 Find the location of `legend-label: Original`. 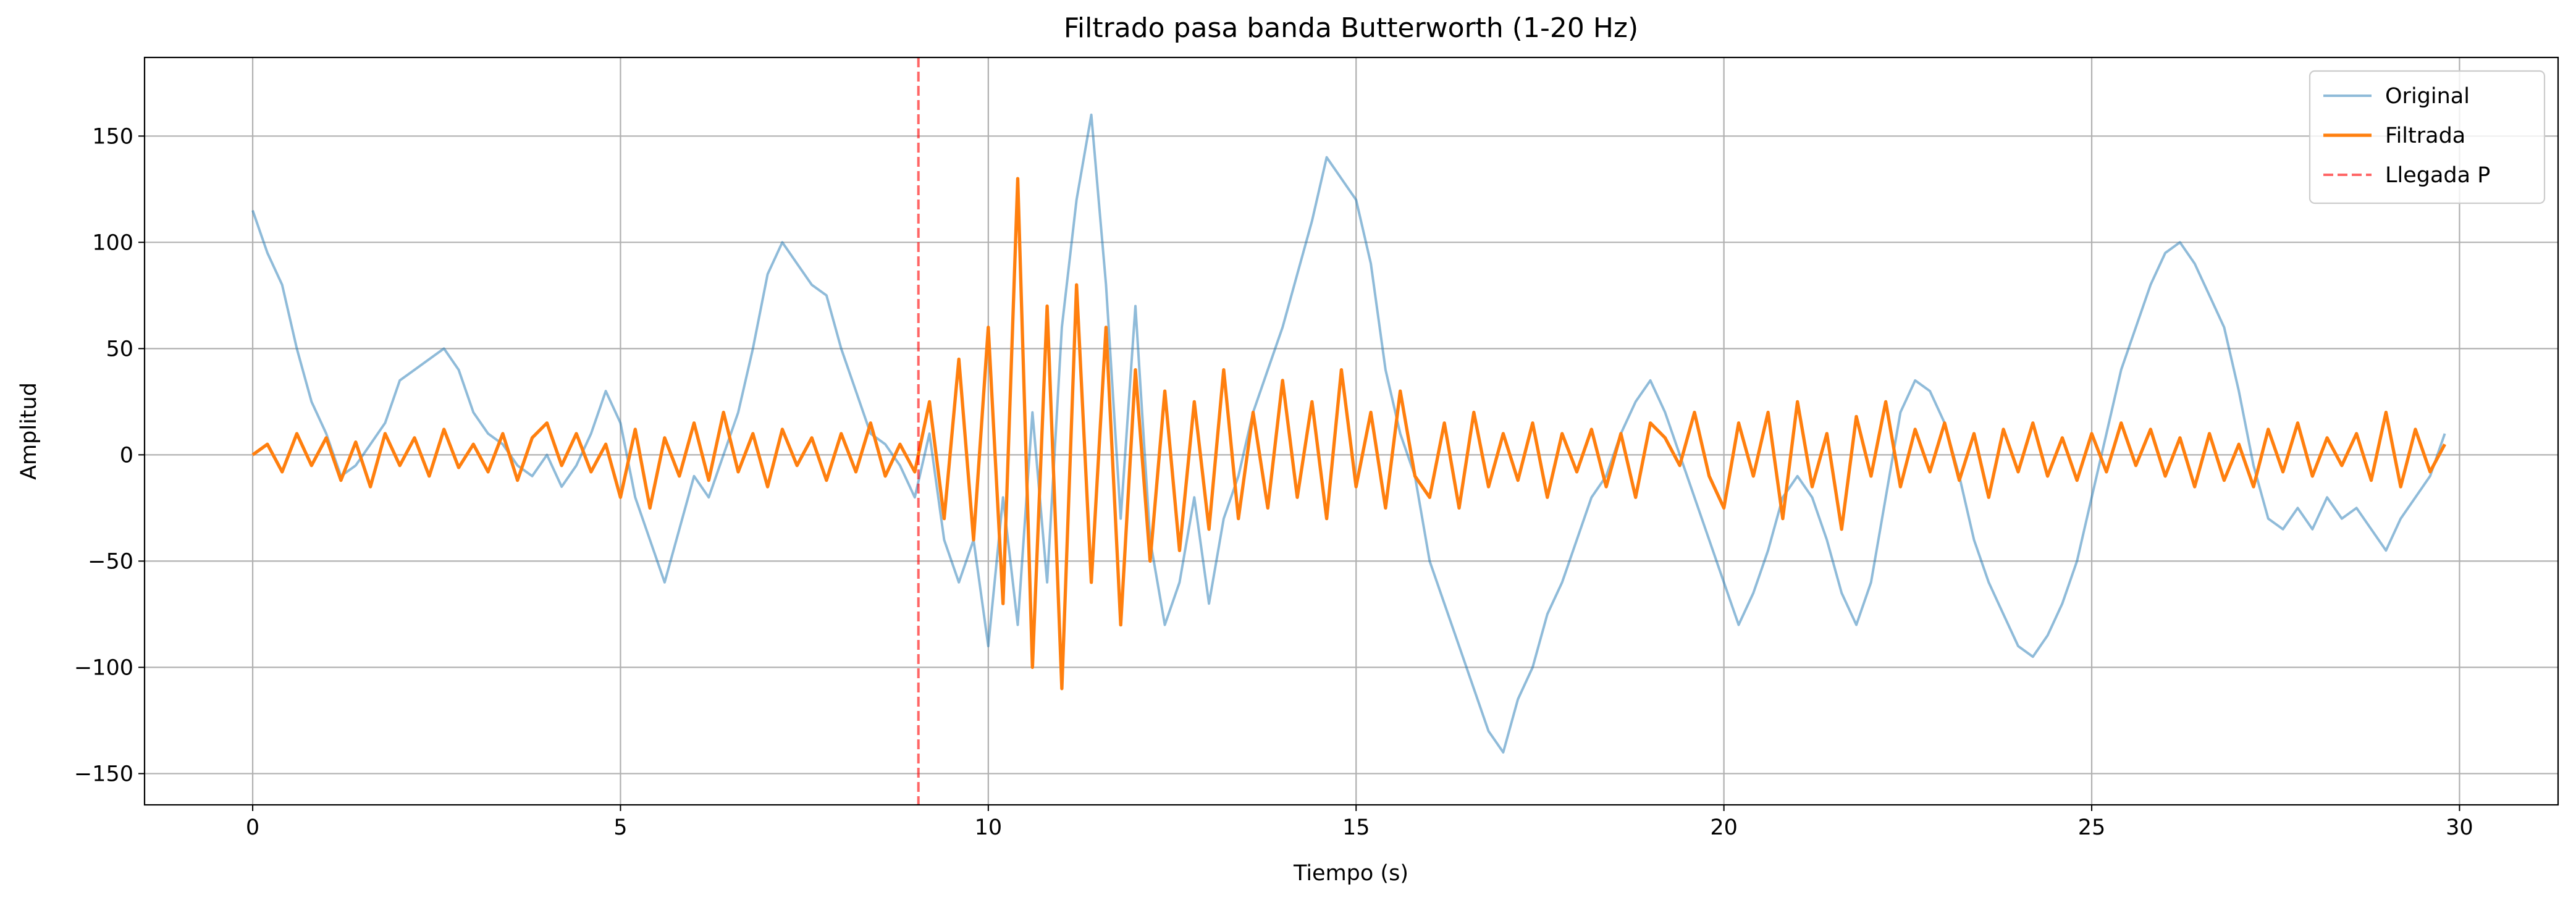

legend-label: Original is located at coordinates (2427, 97).